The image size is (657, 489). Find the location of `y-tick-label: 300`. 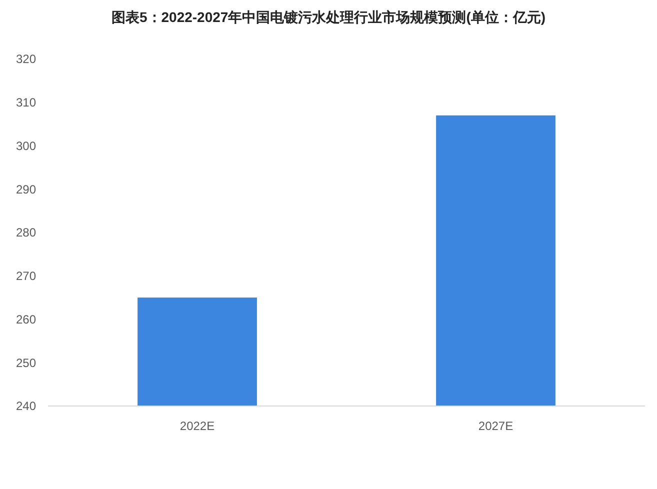

y-tick-label: 300 is located at coordinates (26, 145).